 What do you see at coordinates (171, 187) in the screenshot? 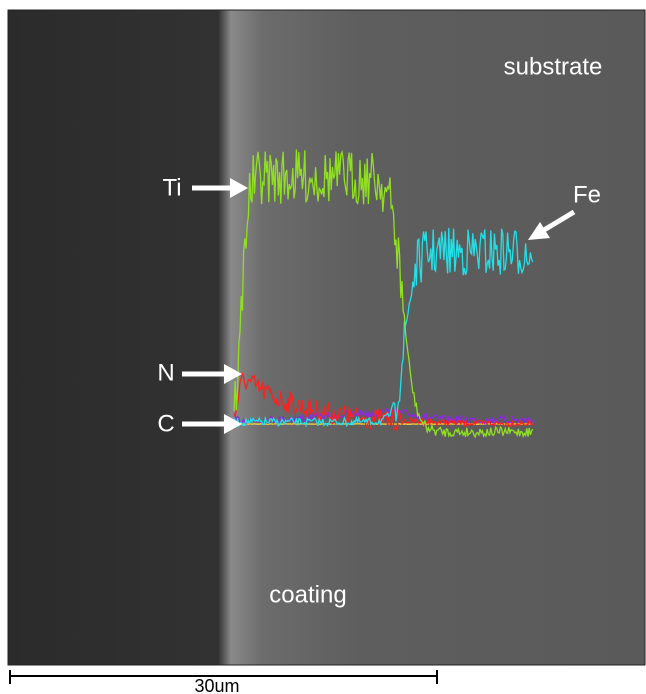
I see `label: Ti` at bounding box center [171, 187].